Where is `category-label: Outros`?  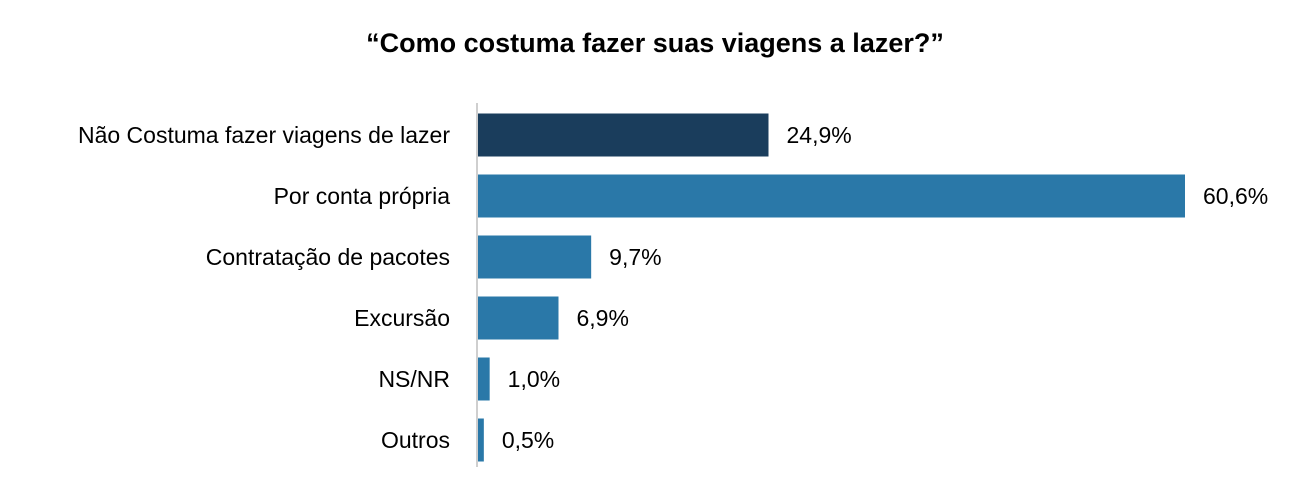 category-label: Outros is located at coordinates (415, 440).